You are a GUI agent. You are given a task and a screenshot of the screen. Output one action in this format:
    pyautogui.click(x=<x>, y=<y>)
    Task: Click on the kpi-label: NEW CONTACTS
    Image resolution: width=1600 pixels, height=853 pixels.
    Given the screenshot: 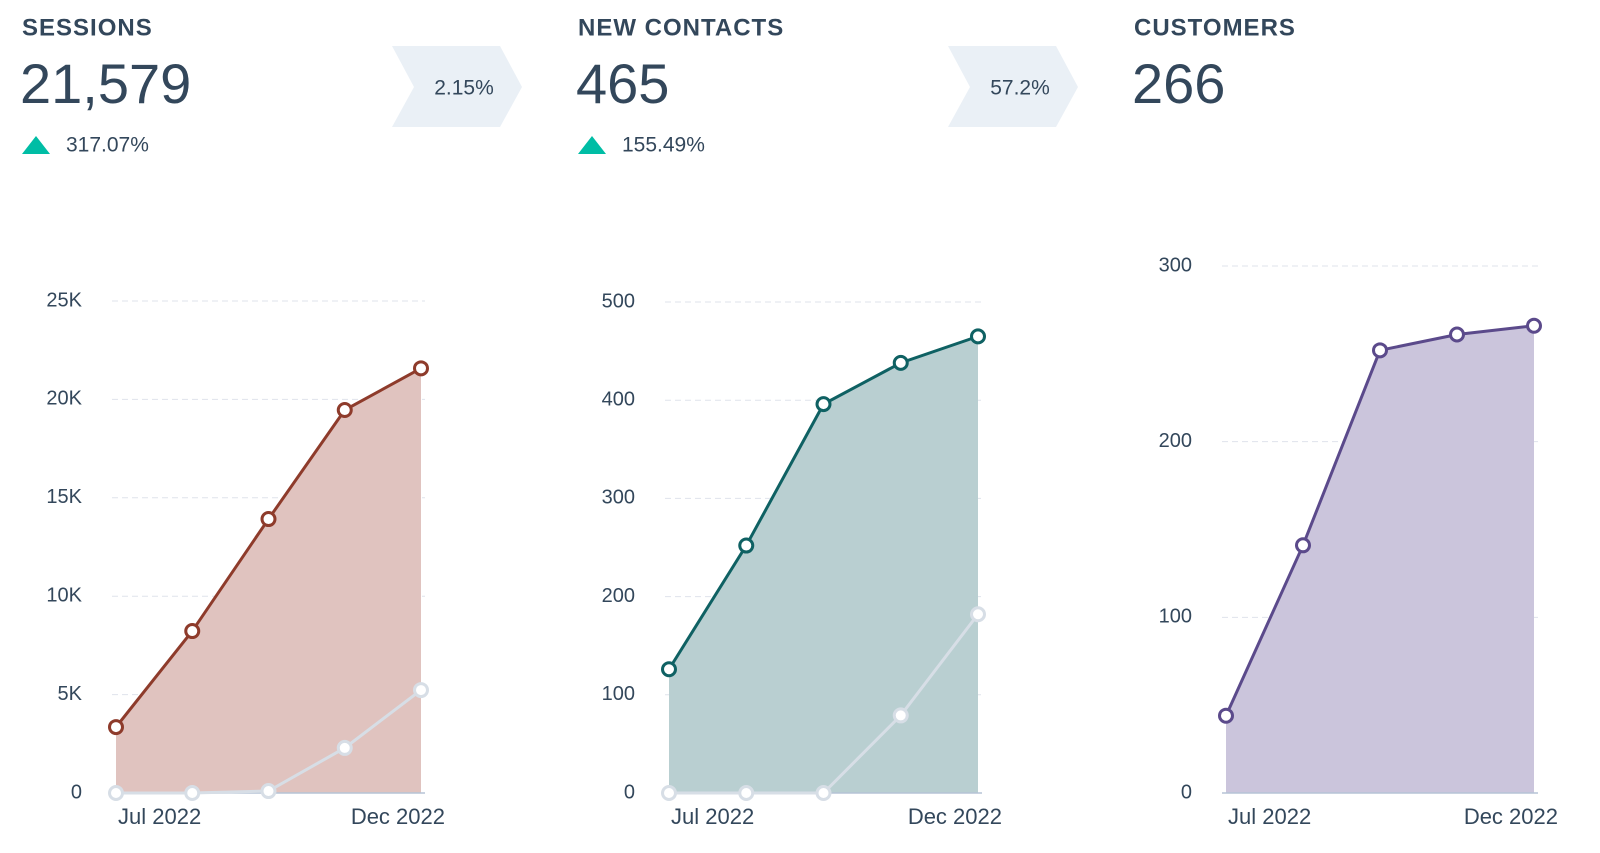 What is the action you would take?
    pyautogui.click(x=681, y=27)
    